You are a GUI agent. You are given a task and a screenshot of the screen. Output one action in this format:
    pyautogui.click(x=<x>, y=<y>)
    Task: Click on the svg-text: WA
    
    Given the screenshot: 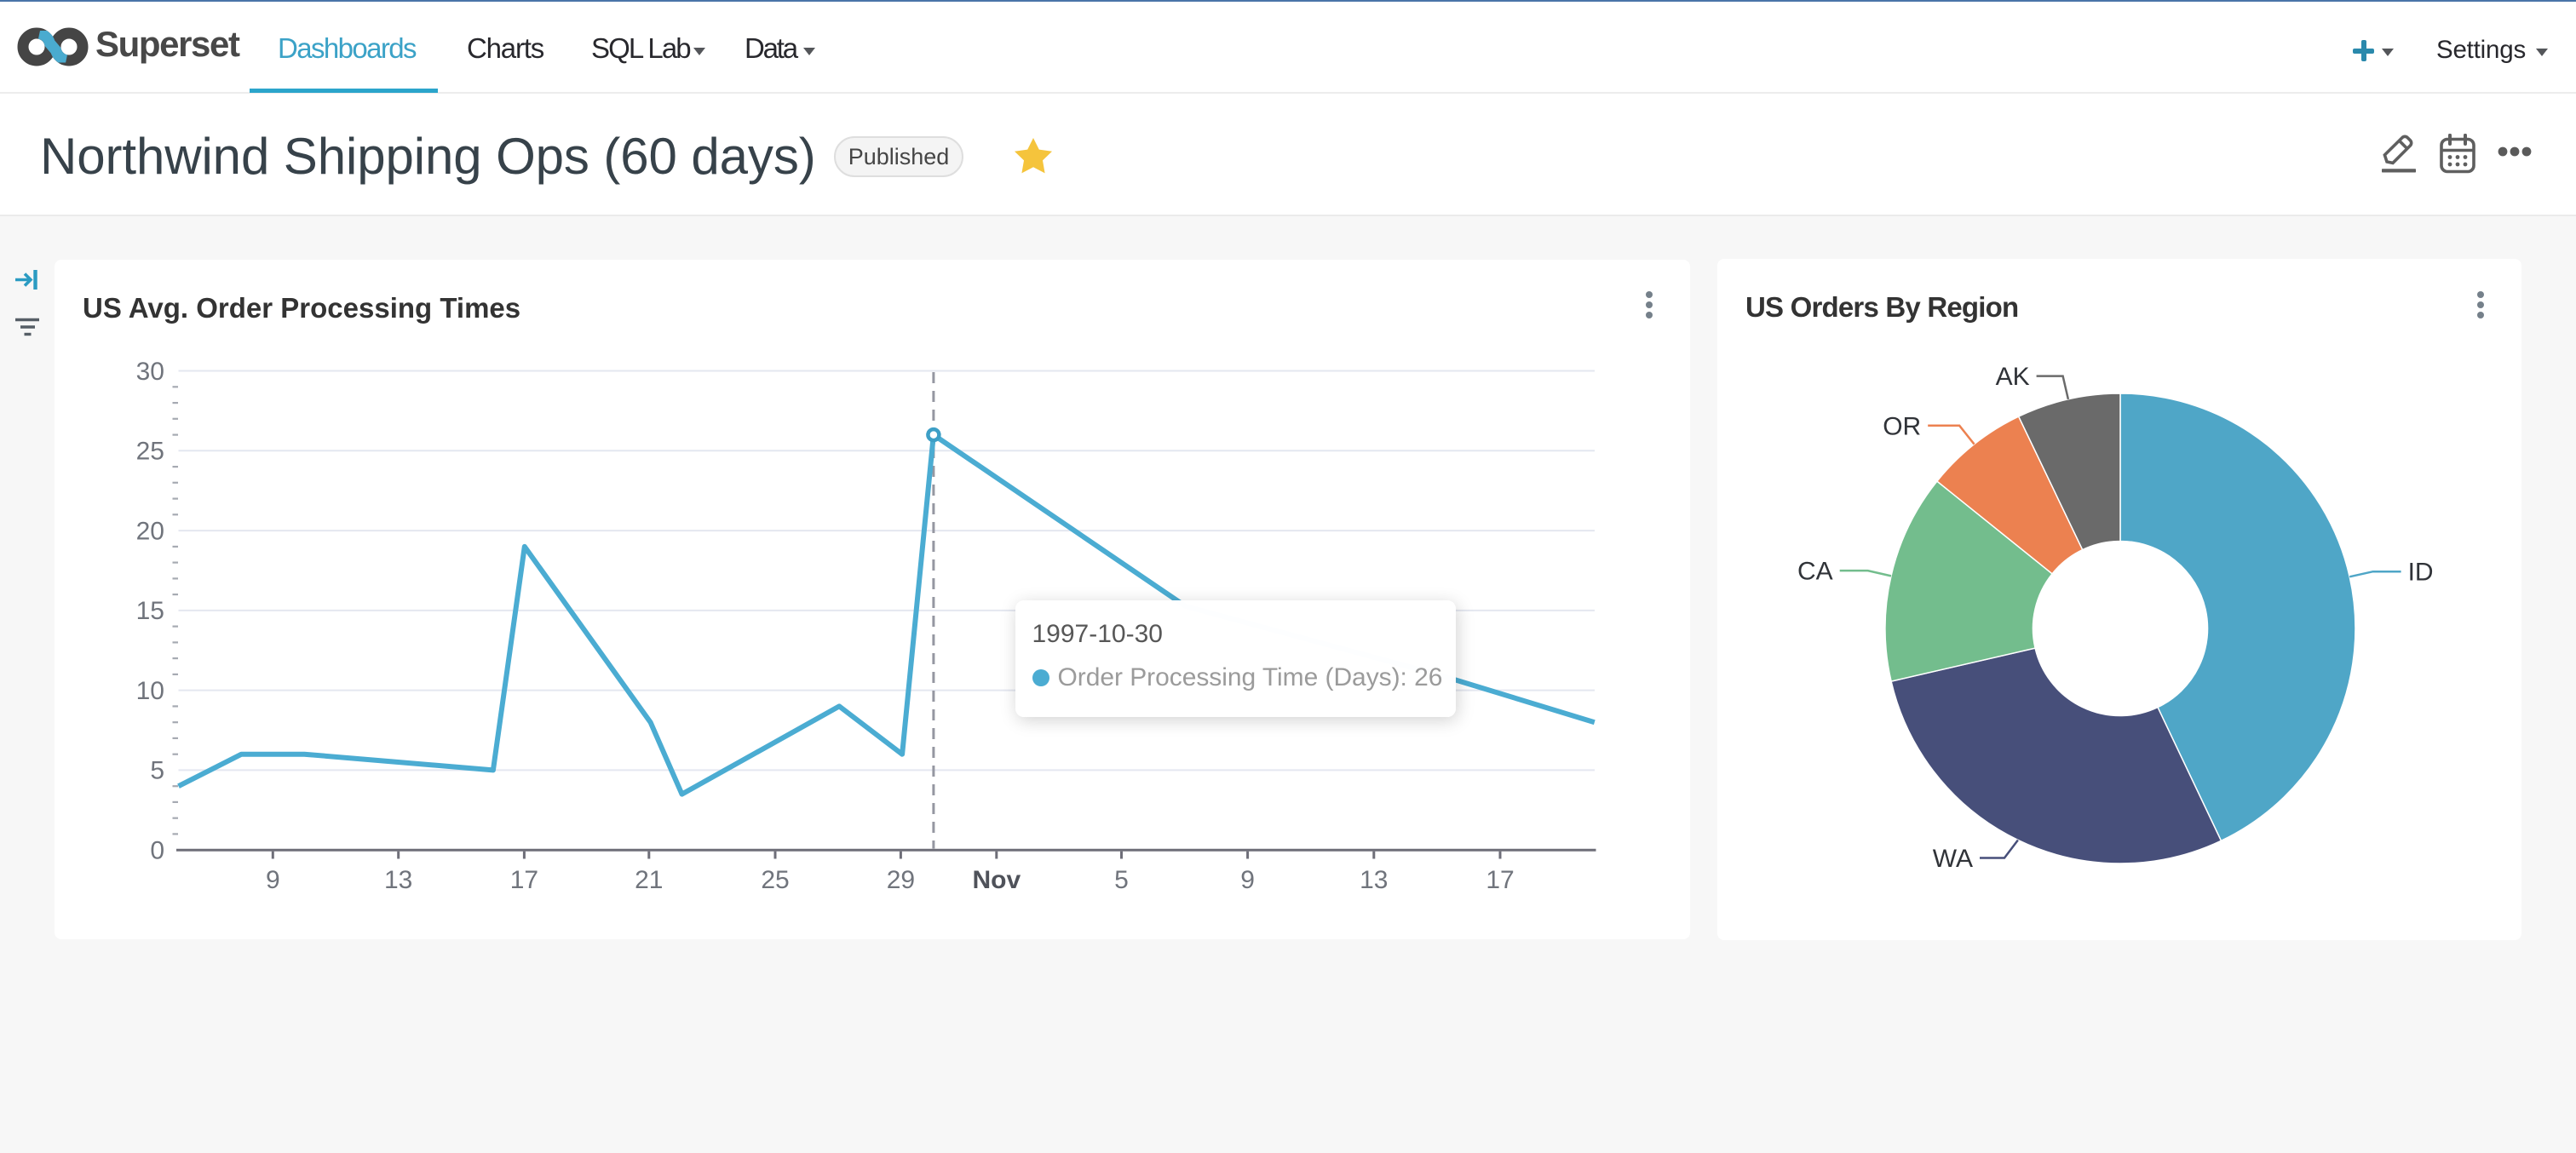 What is the action you would take?
    pyautogui.click(x=1953, y=859)
    